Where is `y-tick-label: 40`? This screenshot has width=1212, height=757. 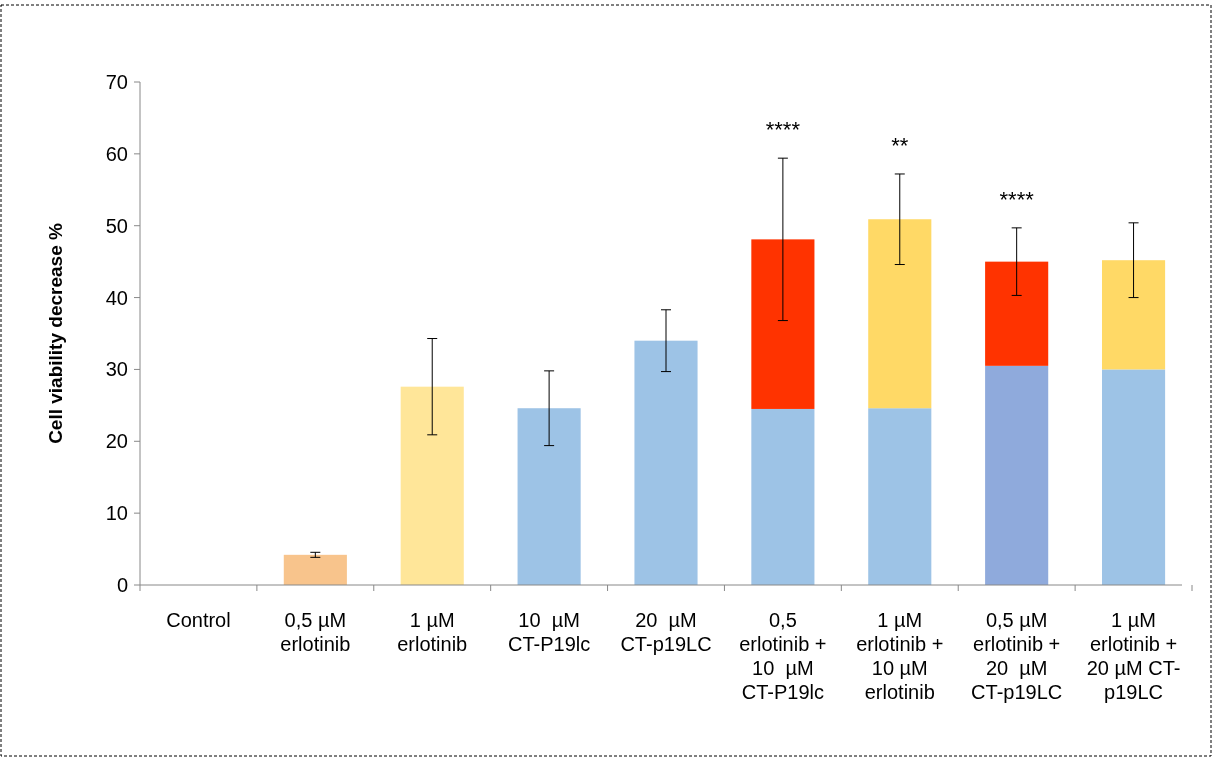 y-tick-label: 40 is located at coordinates (116, 297).